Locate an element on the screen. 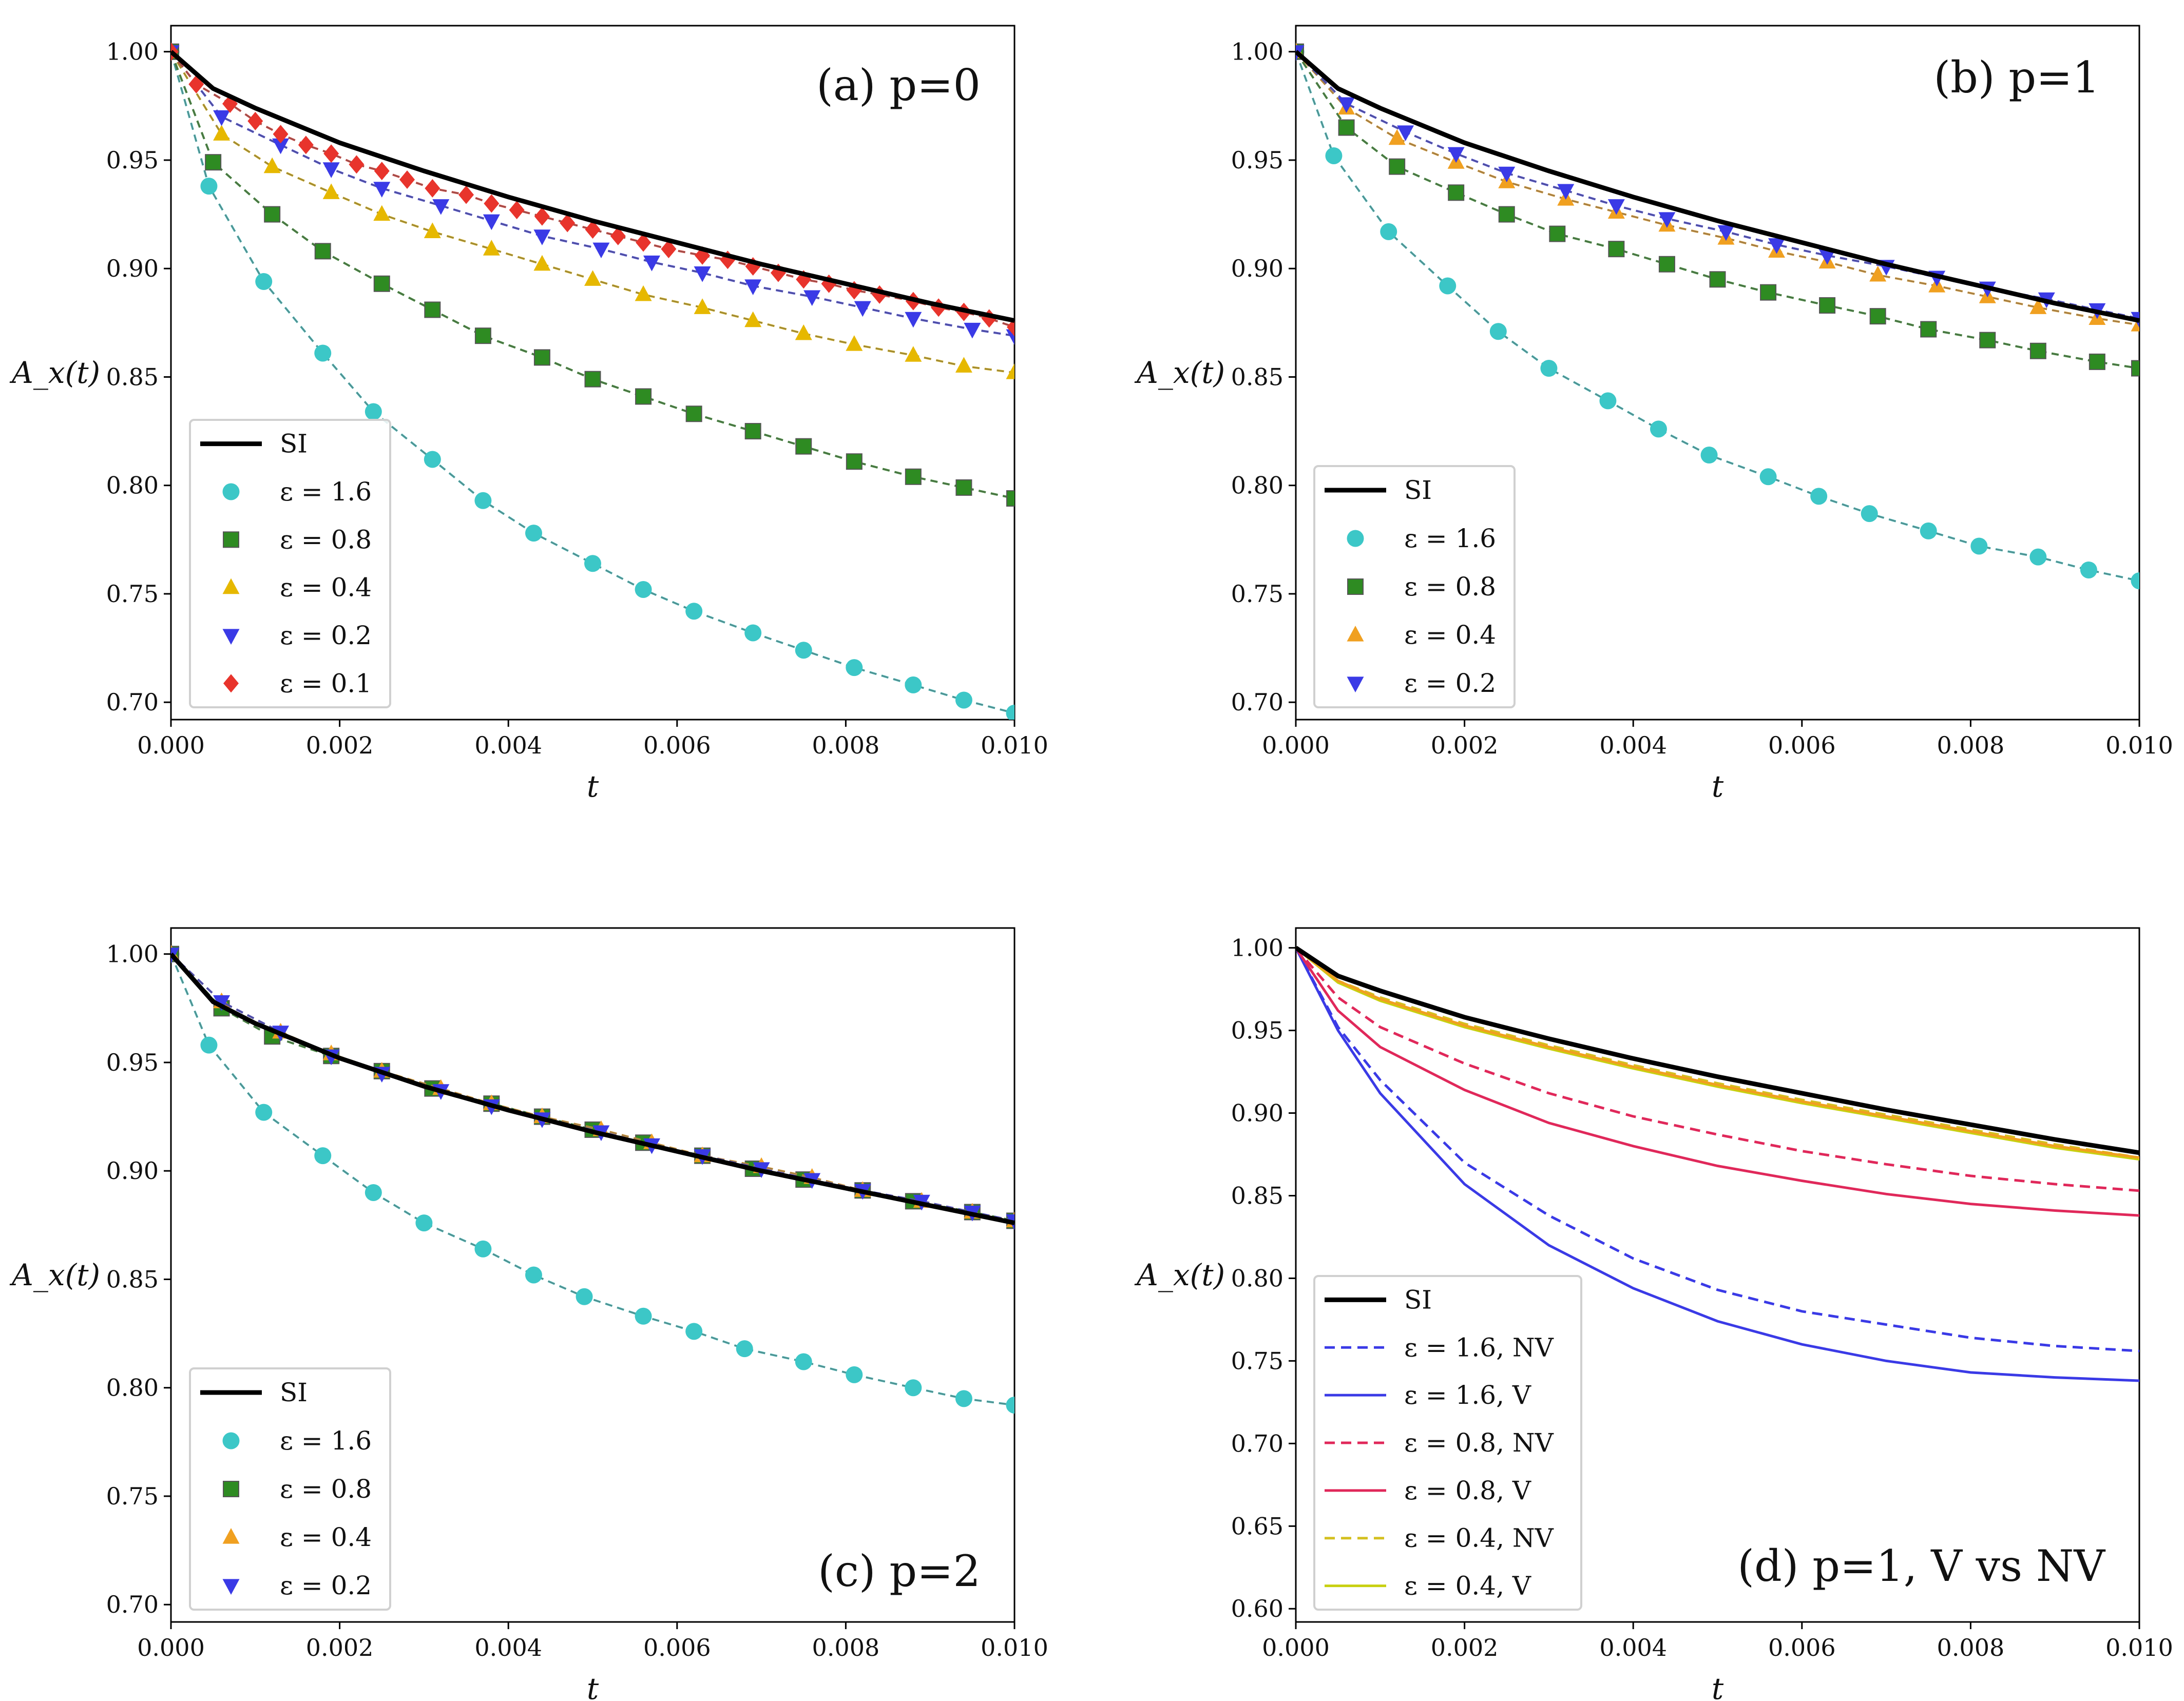  legend: SI ε = 1.6 ε = 0.8 ε = 0.4 ε = 0.2 is located at coordinates (1414, 586).